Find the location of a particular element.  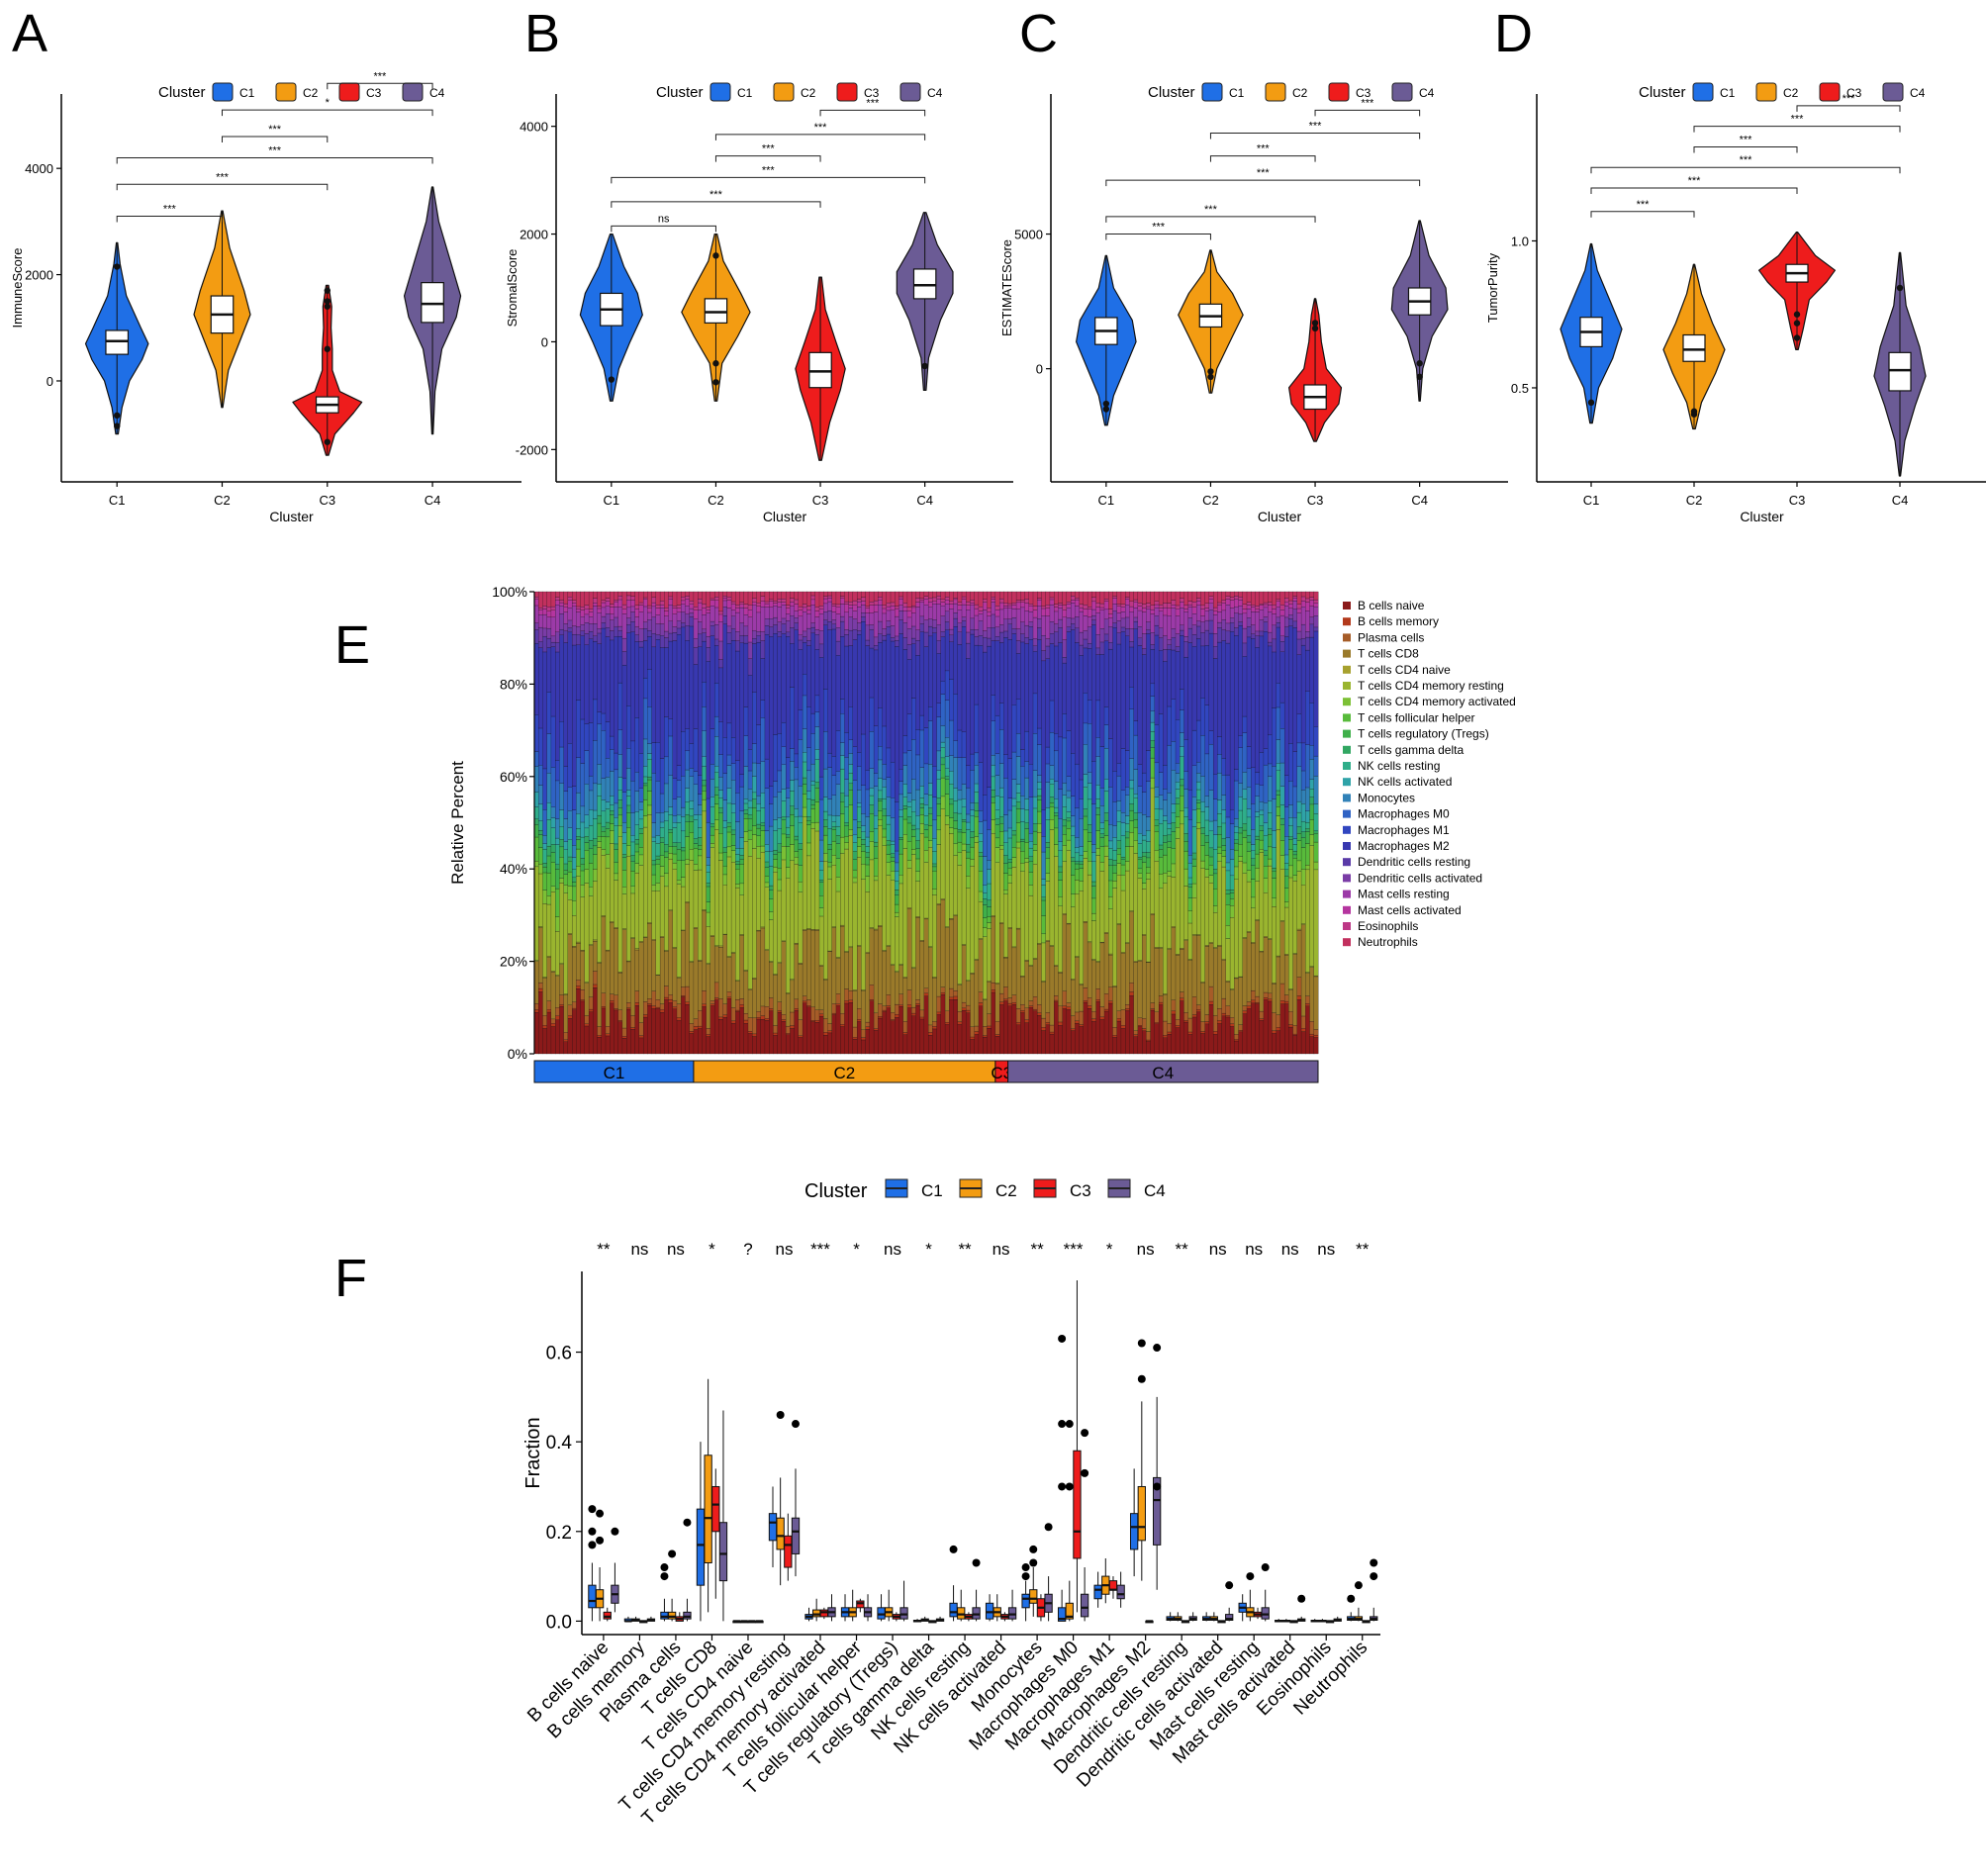

box-c1 is located at coordinates (701, 1547).